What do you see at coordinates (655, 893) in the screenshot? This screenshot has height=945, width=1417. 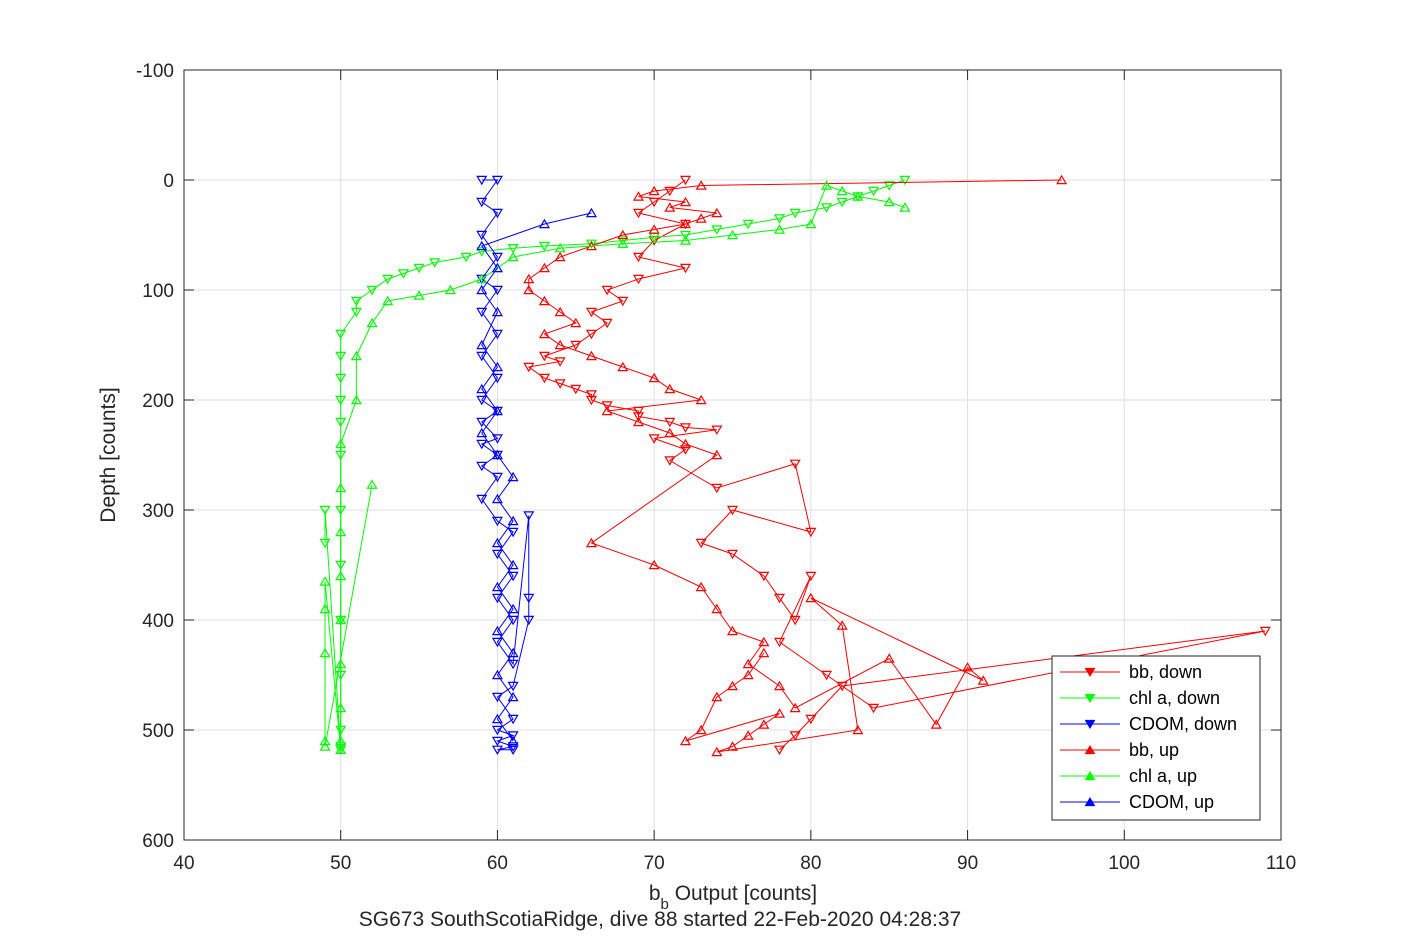 I see `x-axis-label-main: b` at bounding box center [655, 893].